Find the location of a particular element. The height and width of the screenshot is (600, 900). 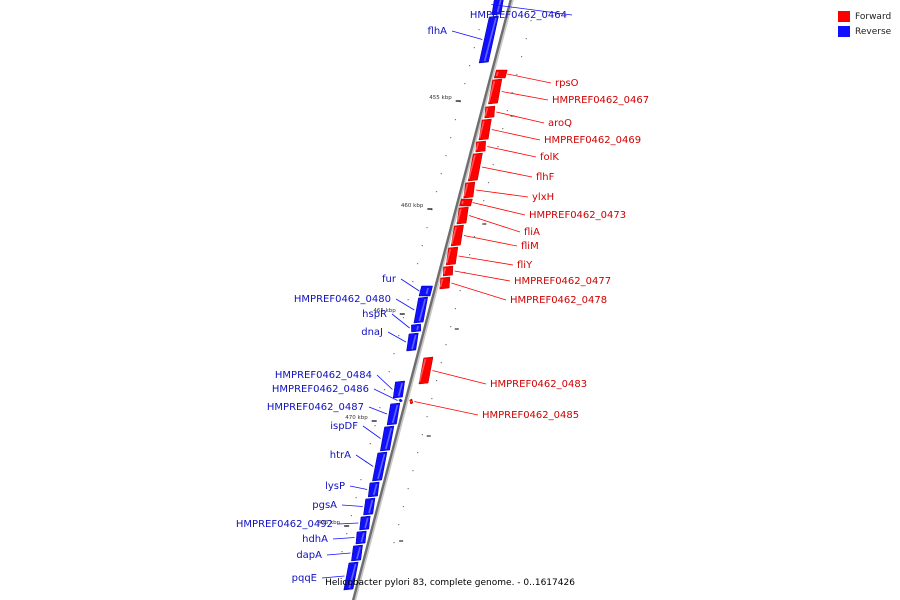

gene-glyph-ispDF is located at coordinates (387, 438).